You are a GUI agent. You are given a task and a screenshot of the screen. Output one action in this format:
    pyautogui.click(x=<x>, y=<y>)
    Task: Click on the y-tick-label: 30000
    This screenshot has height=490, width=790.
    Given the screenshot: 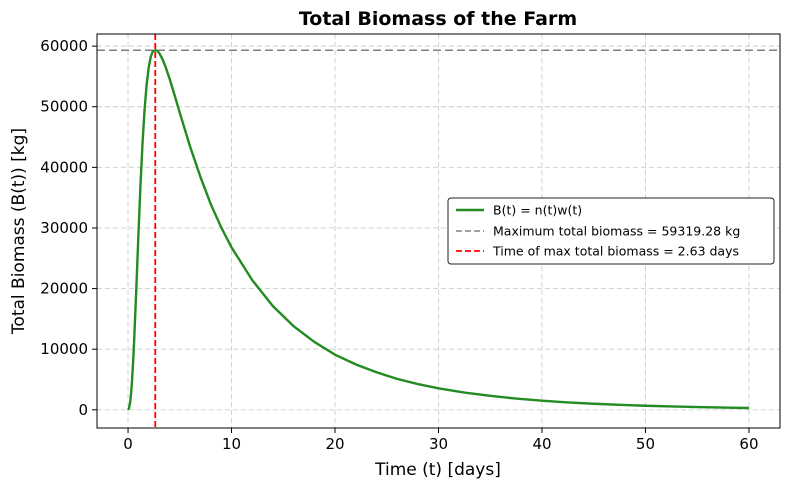 What is the action you would take?
    pyautogui.click(x=64, y=228)
    